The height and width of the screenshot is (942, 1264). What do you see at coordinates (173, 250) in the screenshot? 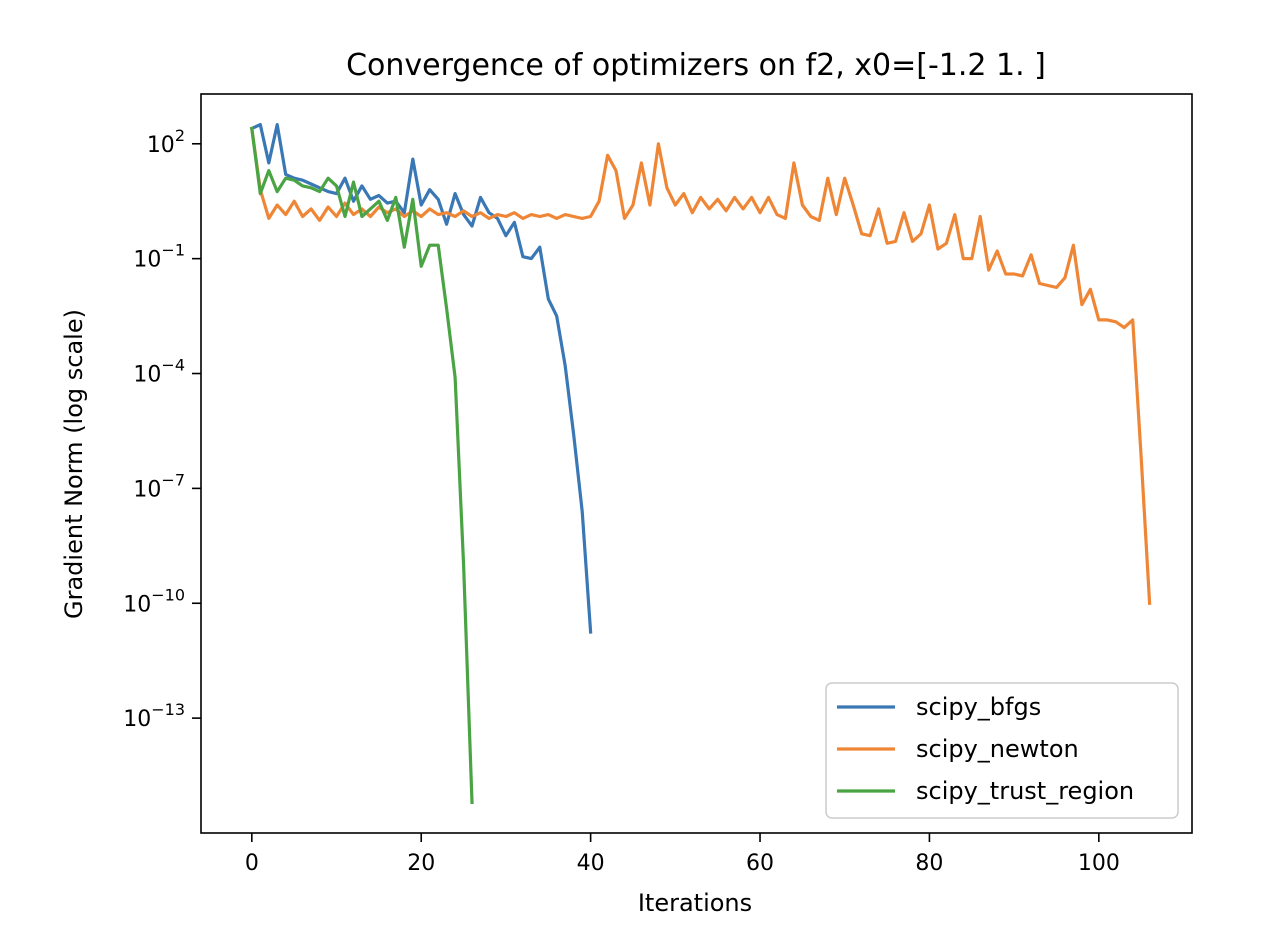
I see `y-tick-exponent: −1` at bounding box center [173, 250].